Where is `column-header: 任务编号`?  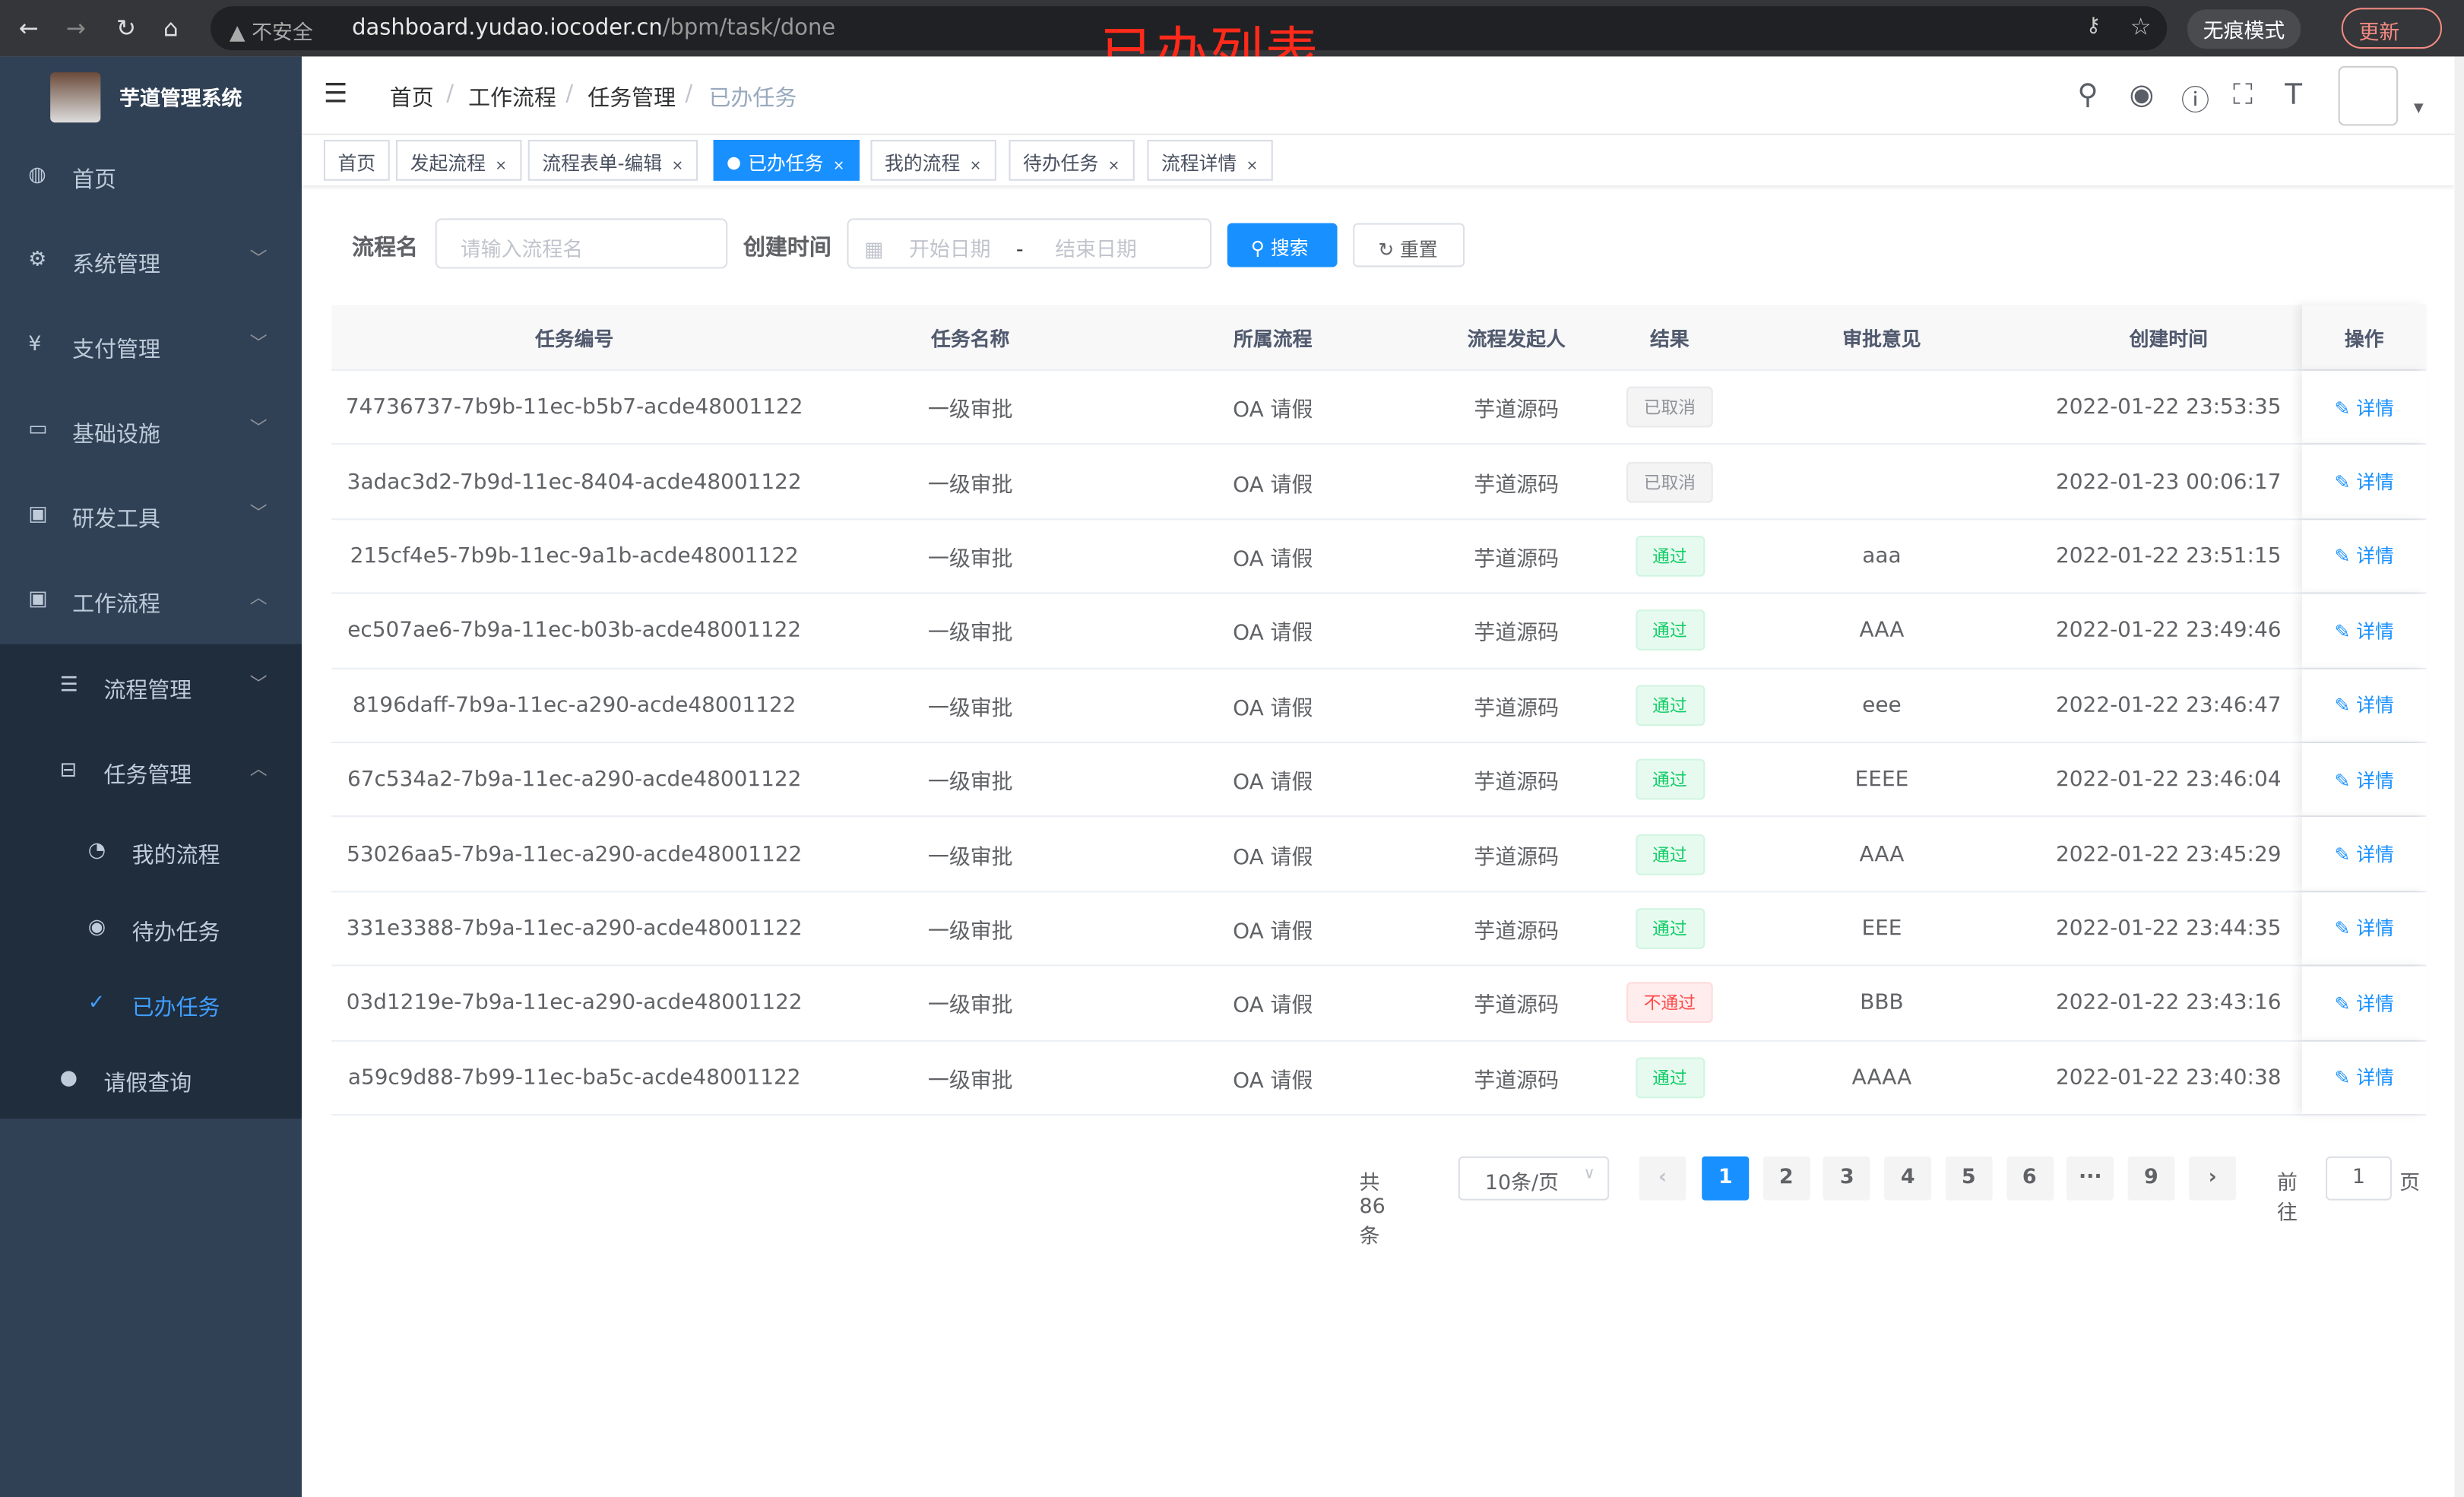 column-header: 任务编号 is located at coordinates (574, 339).